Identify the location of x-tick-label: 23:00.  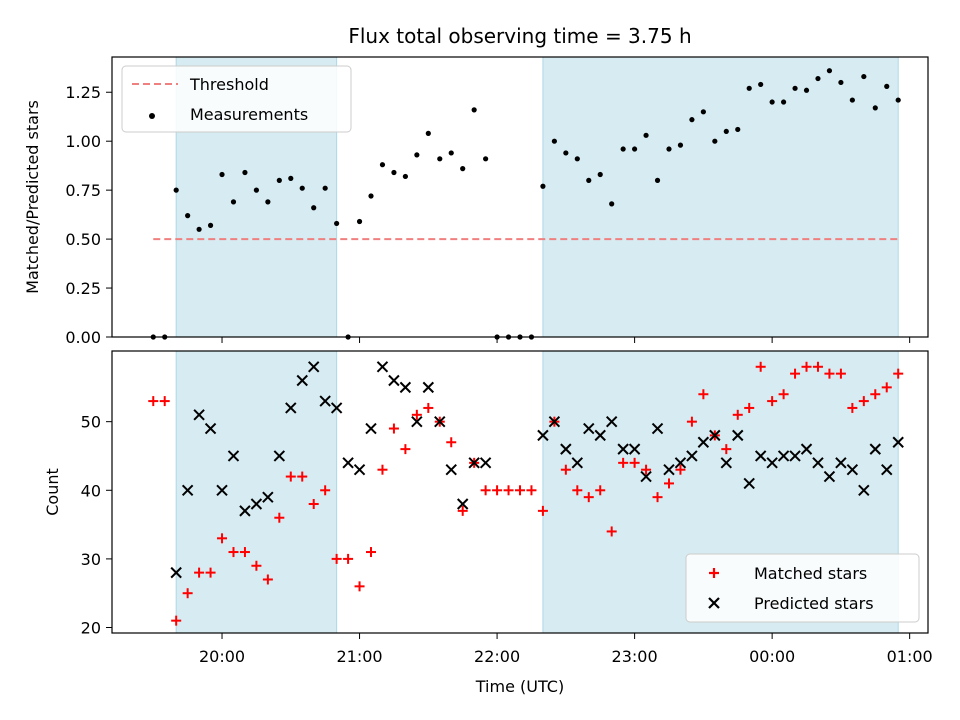
(635, 656).